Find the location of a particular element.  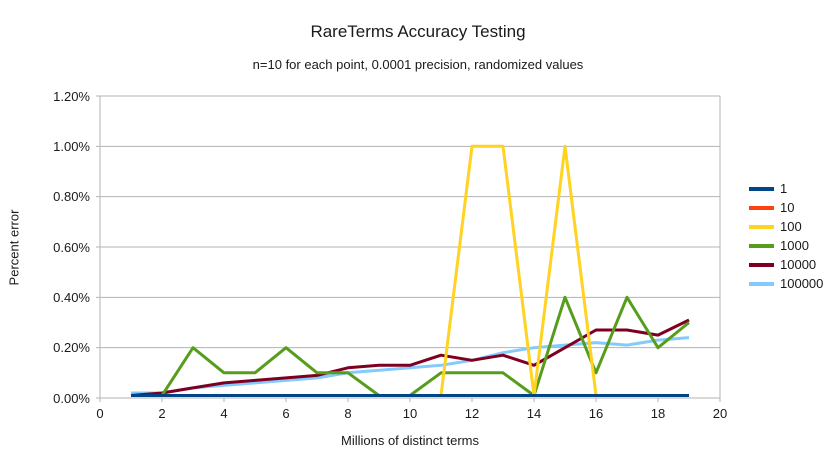

legend-label-10000: 10000 is located at coordinates (798, 264).